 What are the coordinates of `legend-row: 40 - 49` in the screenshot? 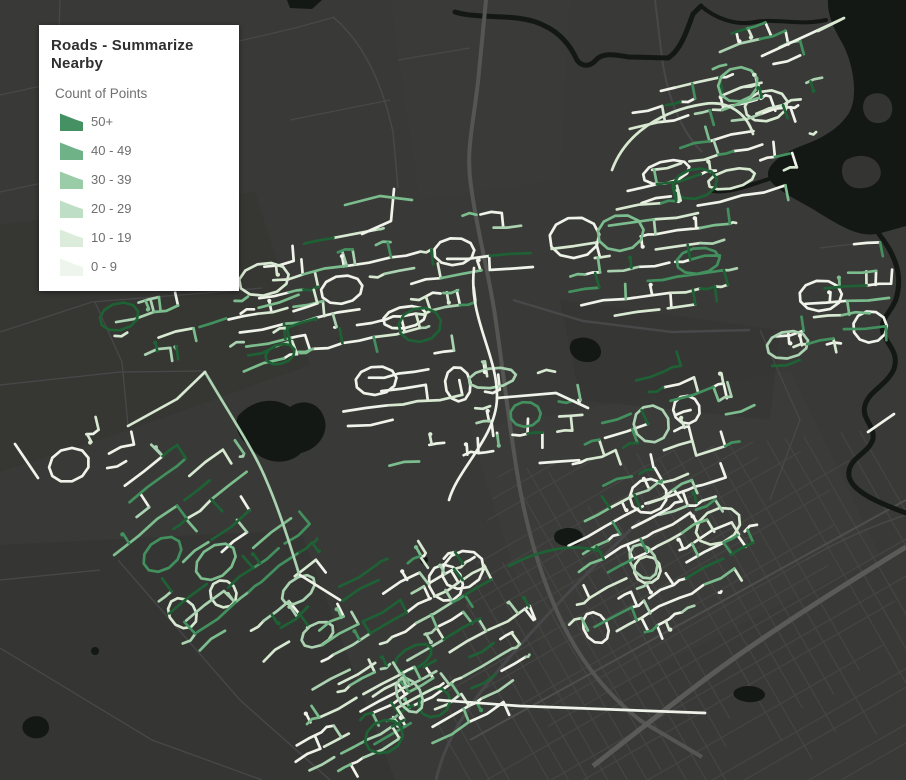 It's located at (144, 150).